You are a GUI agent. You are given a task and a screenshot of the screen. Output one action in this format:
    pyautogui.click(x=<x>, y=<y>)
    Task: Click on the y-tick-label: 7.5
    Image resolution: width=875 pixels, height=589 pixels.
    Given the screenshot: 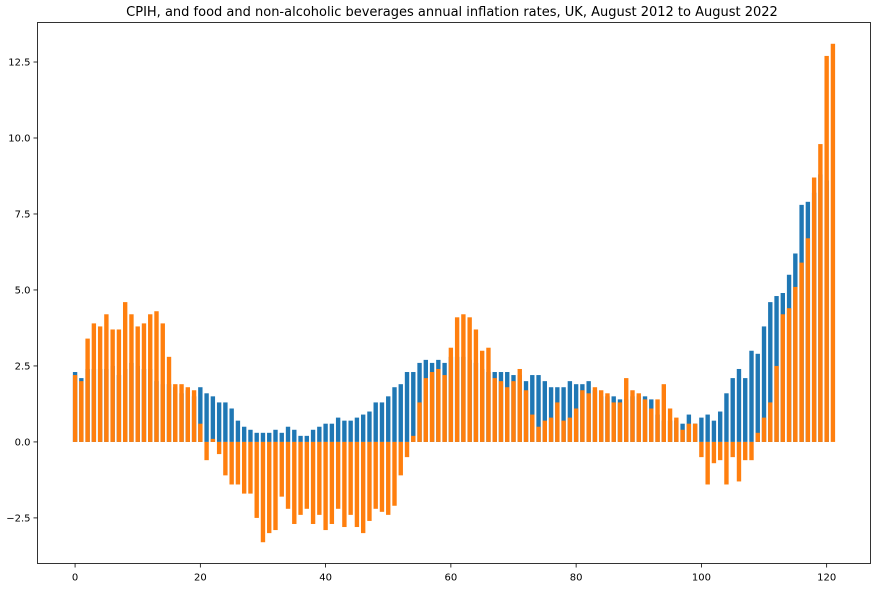 What is the action you would take?
    pyautogui.click(x=23, y=214)
    